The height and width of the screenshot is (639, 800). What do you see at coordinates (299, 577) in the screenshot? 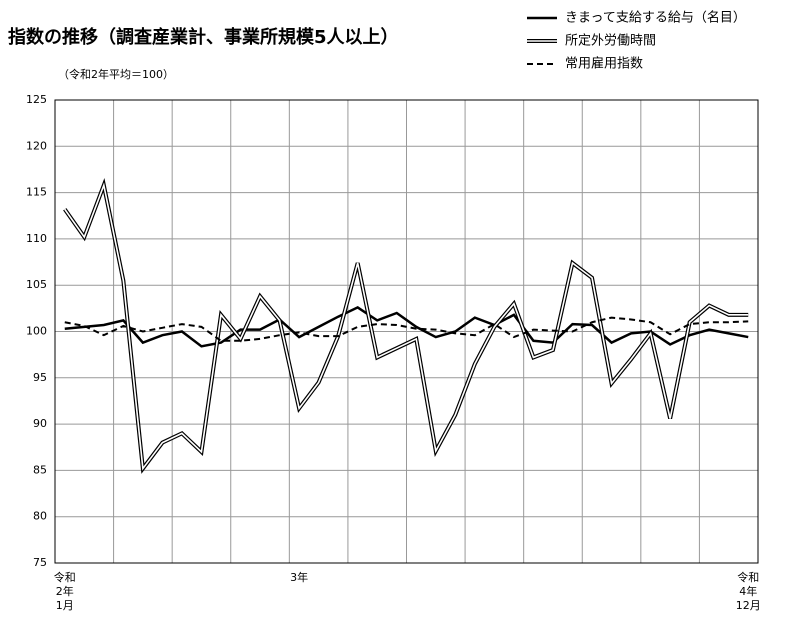
I see `x-tick-label: 3年` at bounding box center [299, 577].